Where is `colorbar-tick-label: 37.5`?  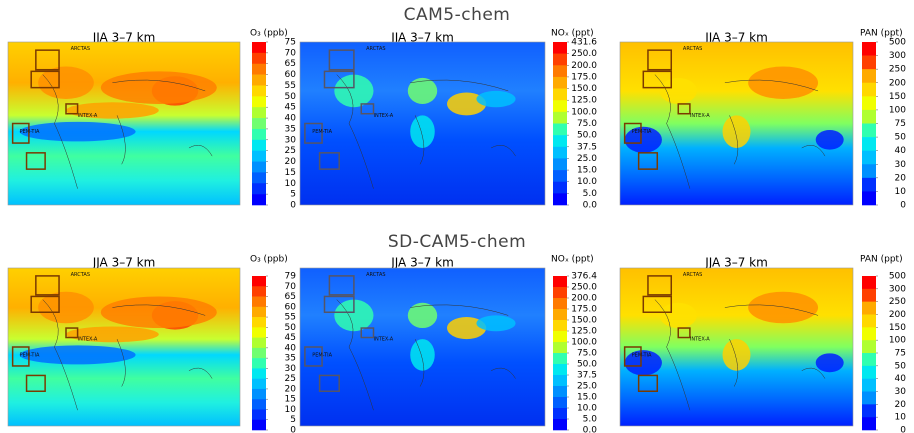
colorbar-tick-label: 37.5 is located at coordinates (587, 147).